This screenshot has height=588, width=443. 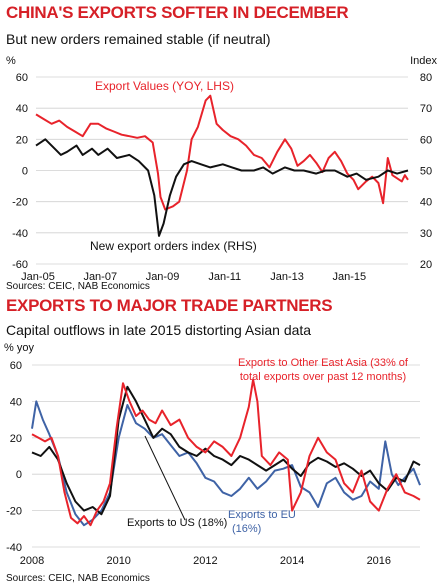 What do you see at coordinates (323, 363) in the screenshot?
I see `other-east-asia-annotation-line1: Exports to Other East Asia (33% of` at bounding box center [323, 363].